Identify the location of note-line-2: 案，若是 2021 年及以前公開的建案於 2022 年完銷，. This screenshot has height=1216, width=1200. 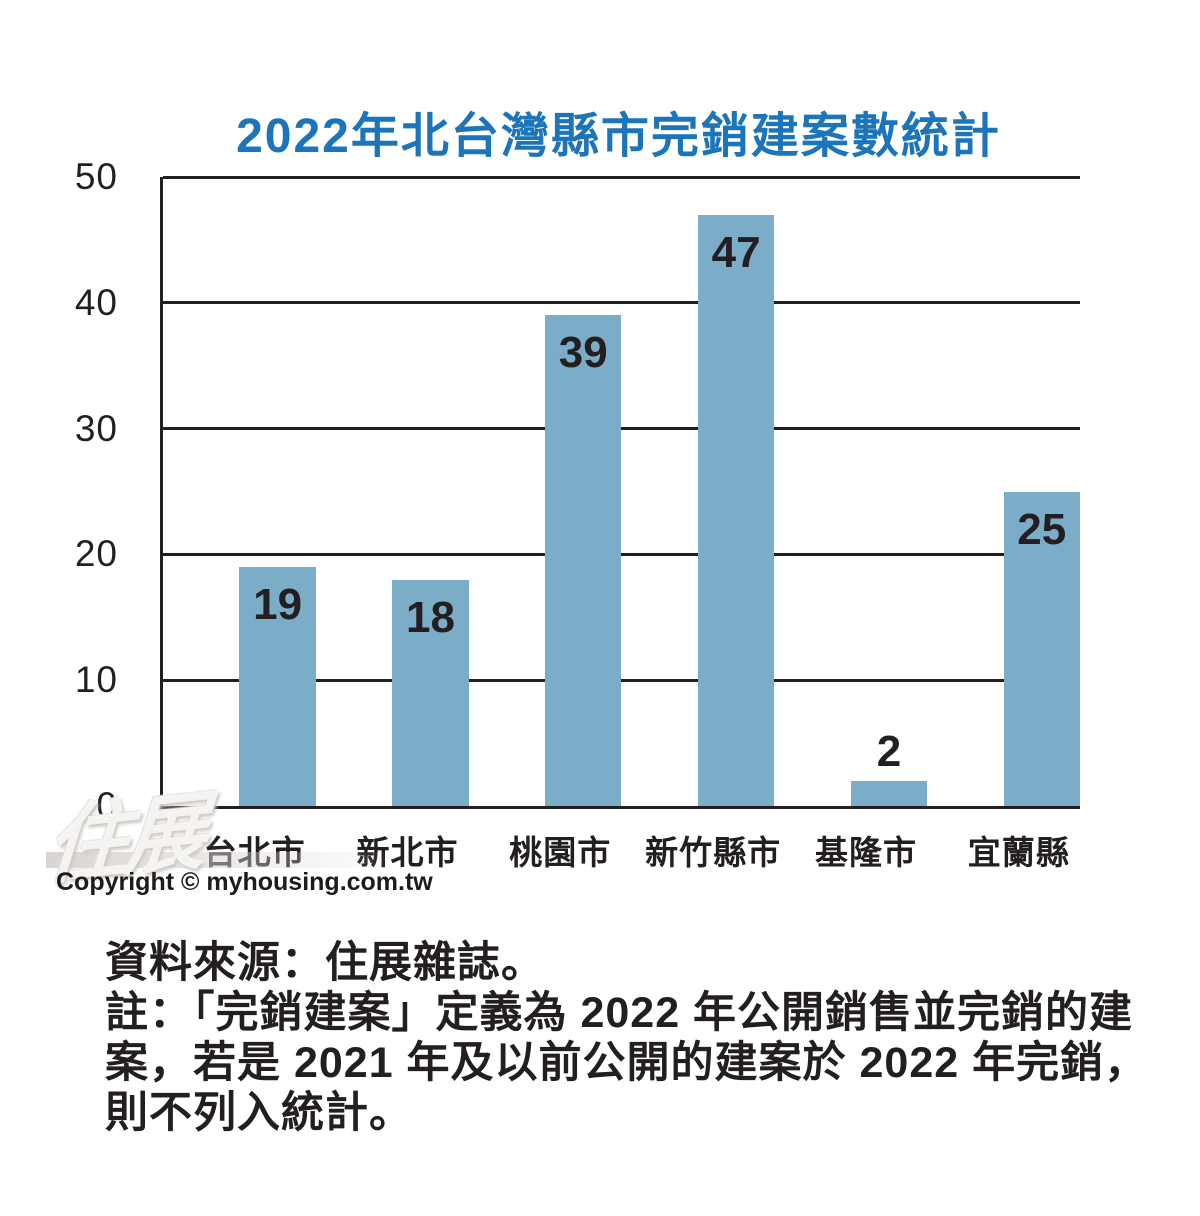
(627, 1063).